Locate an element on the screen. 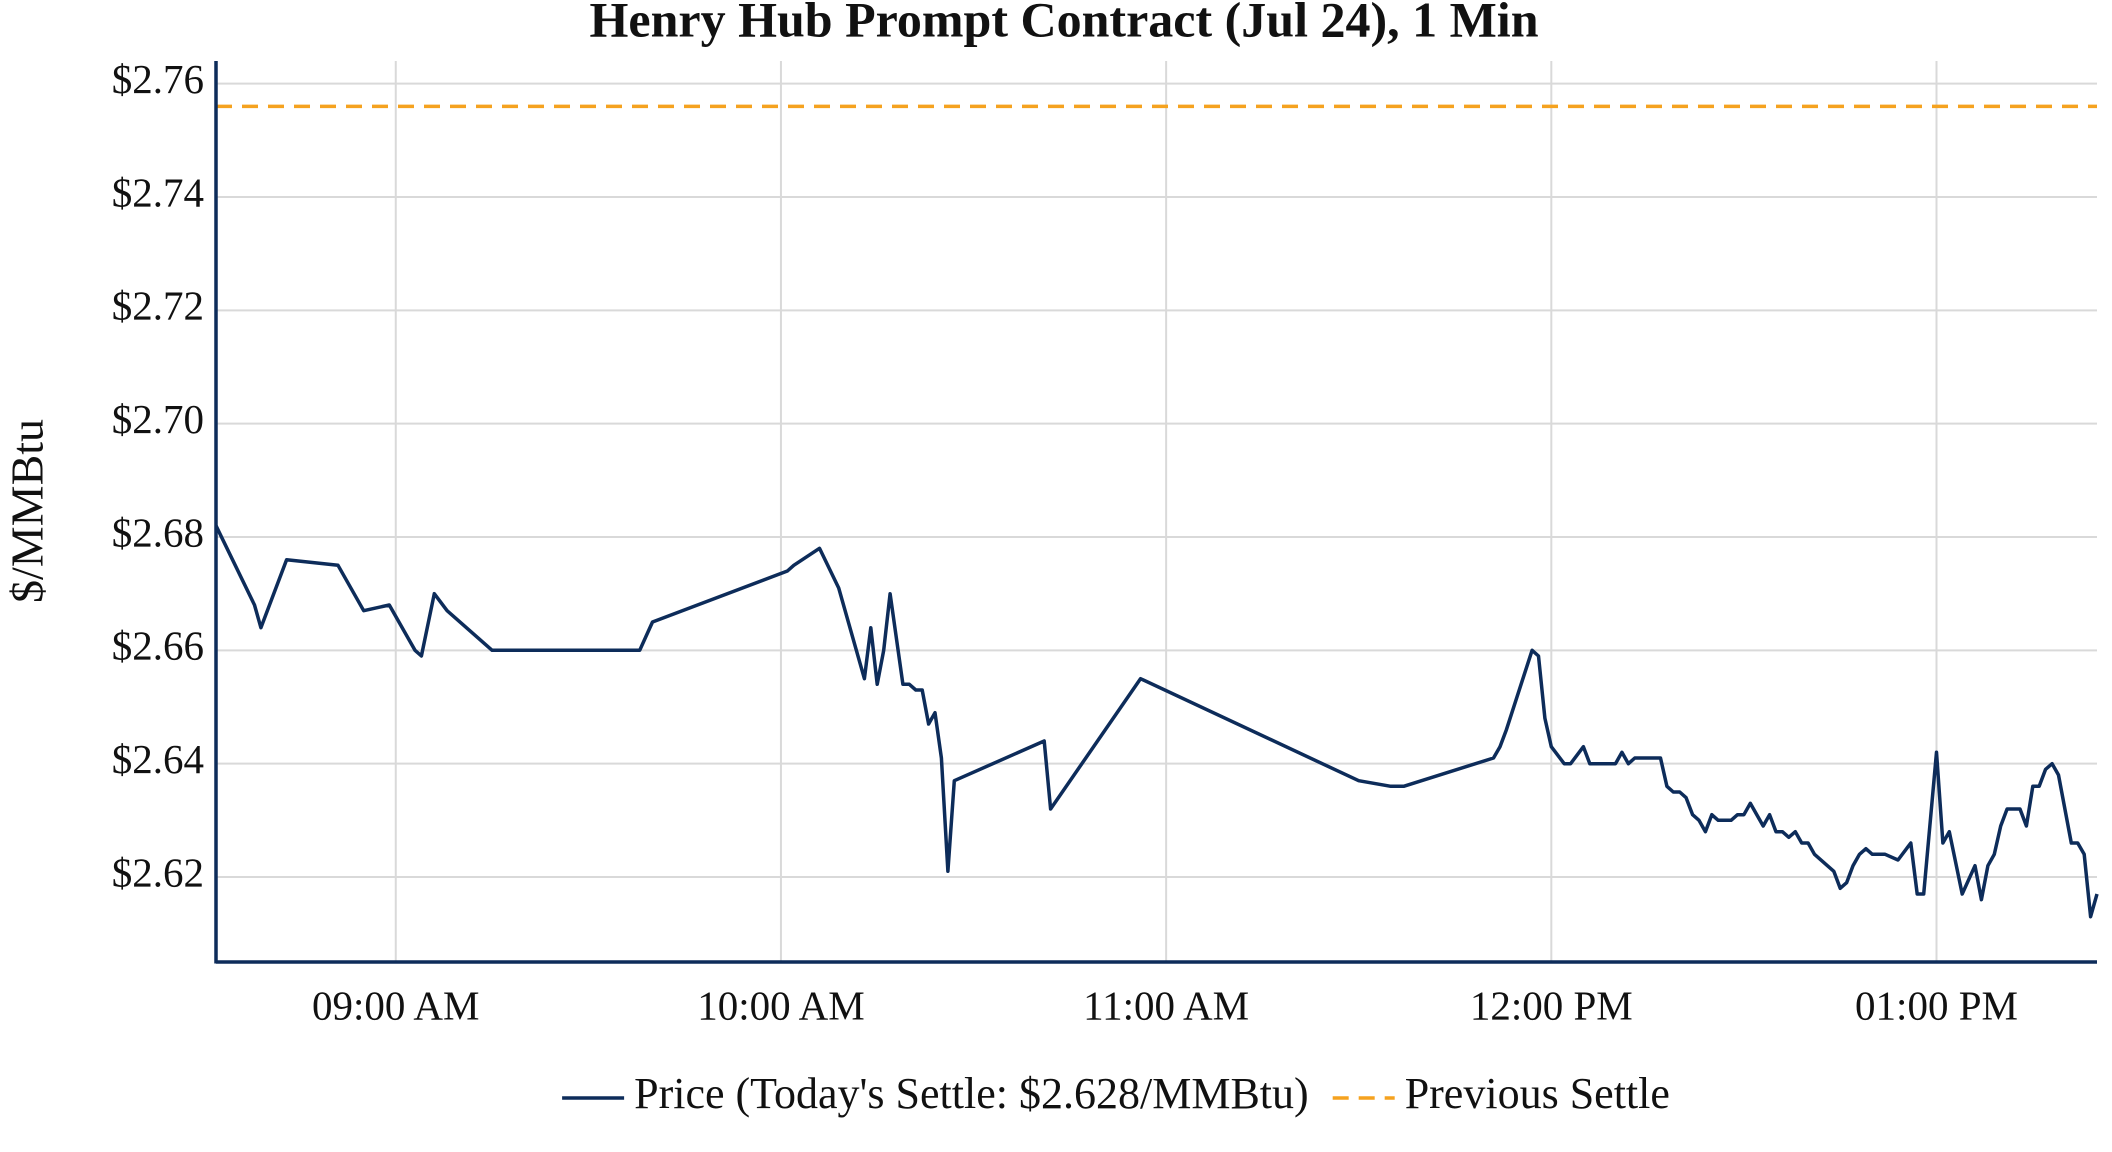 This screenshot has height=1152, width=2112. y-tick-label: $2.66 is located at coordinates (158, 646).